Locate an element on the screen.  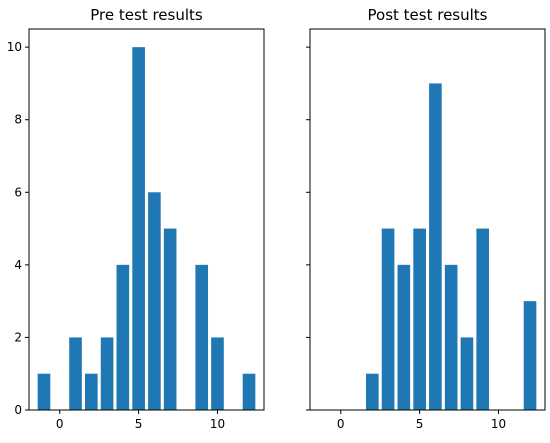
pre-xtick-label-0: 0 is located at coordinates (60, 424).